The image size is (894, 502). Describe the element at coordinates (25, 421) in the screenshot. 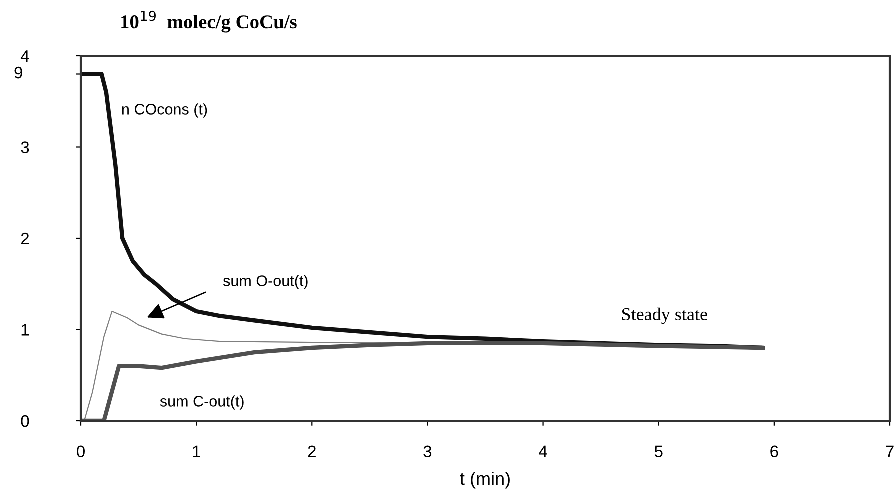

I see `y-tick-label: 0` at that location.